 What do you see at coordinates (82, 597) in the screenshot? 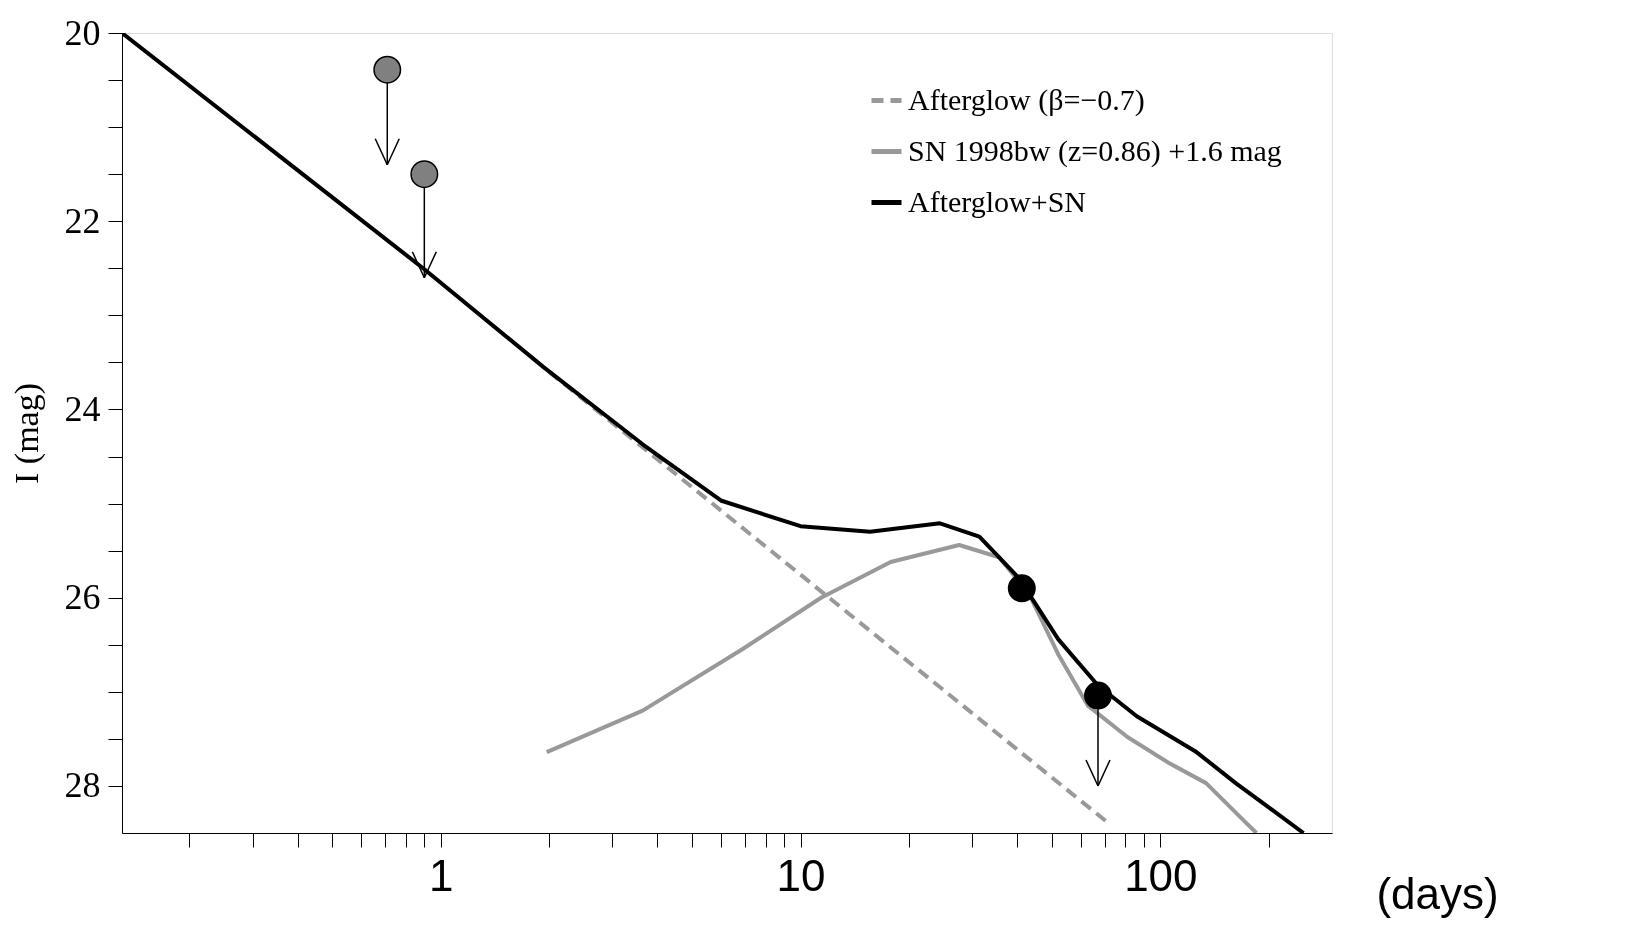
I see `y-tick-label: 26` at bounding box center [82, 597].